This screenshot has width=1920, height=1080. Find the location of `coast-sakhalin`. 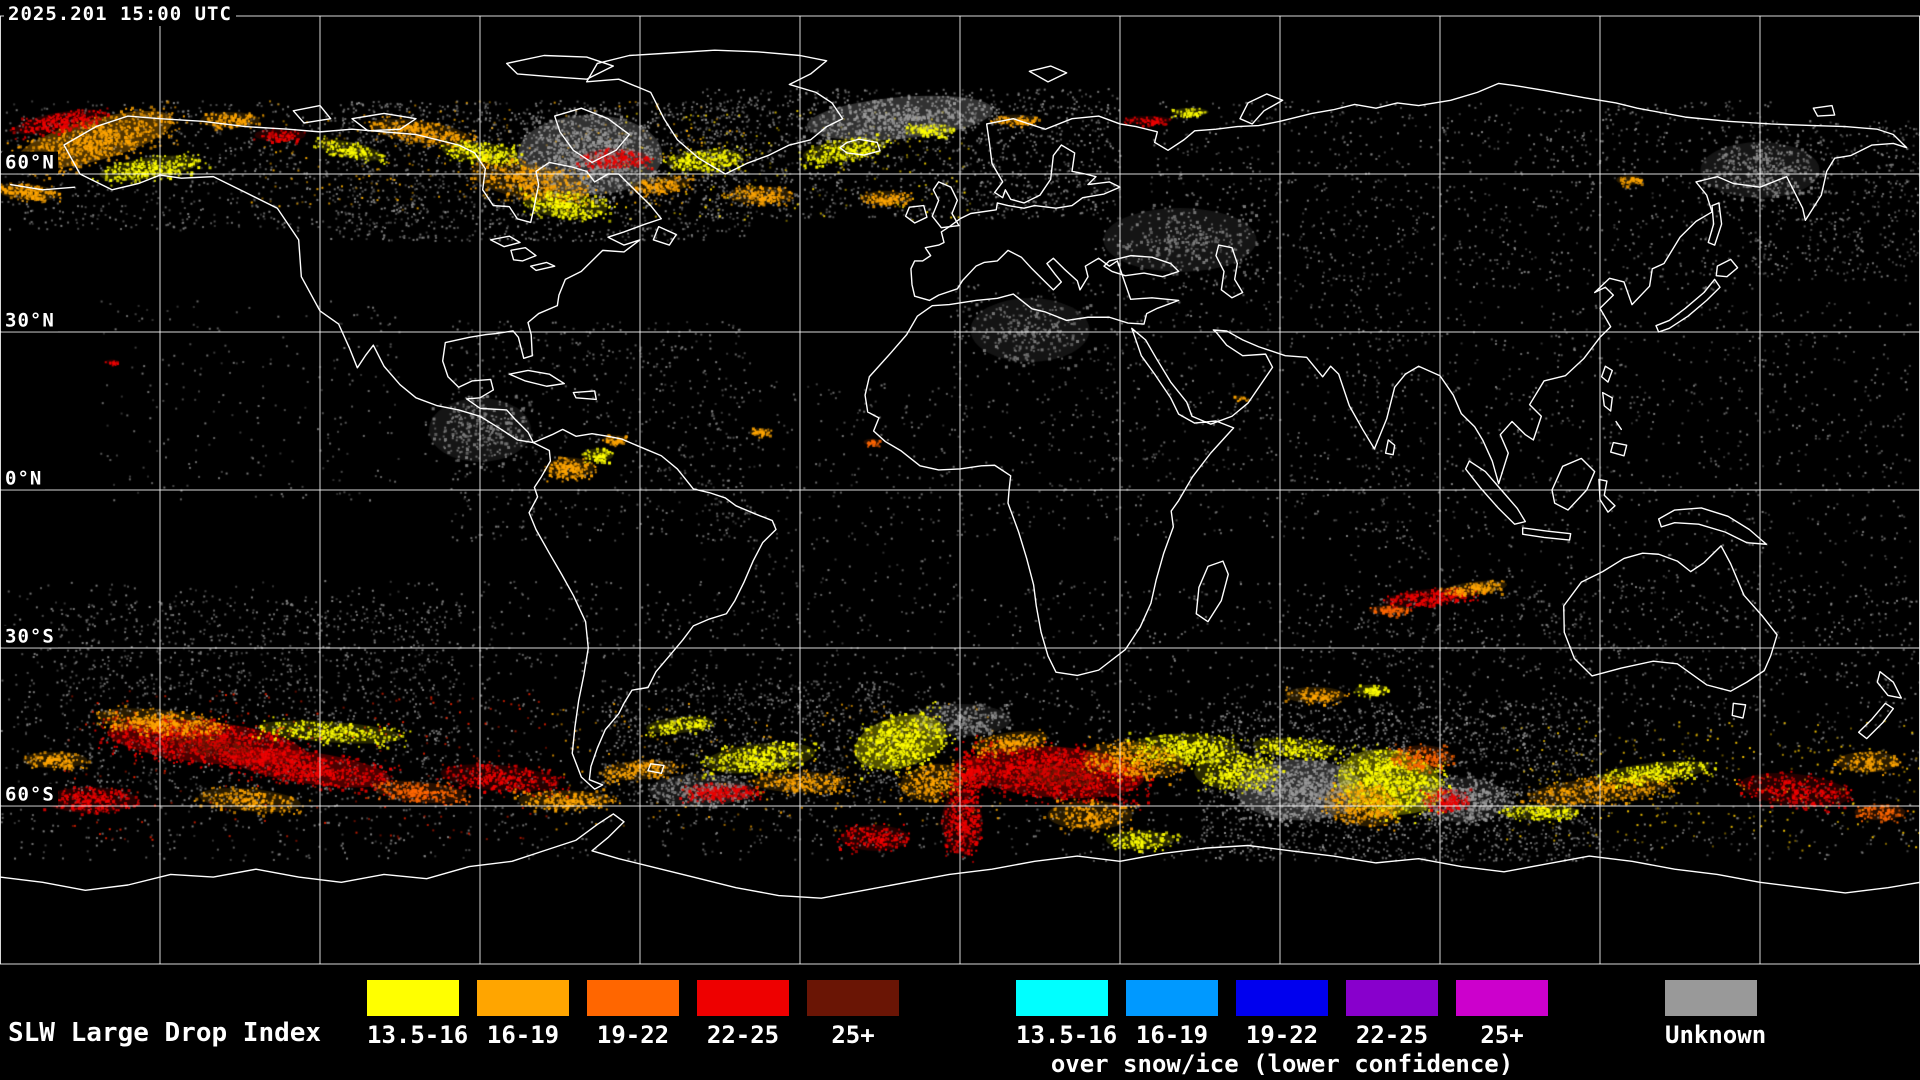

coast-sakhalin is located at coordinates (1714, 224).